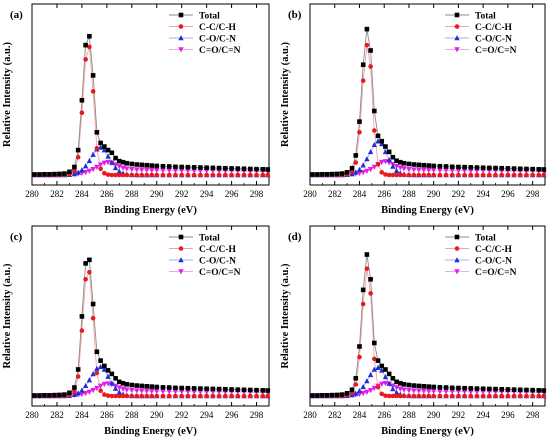  What do you see at coordinates (151, 327) in the screenshot?
I see `series-markers-total` at bounding box center [151, 327].